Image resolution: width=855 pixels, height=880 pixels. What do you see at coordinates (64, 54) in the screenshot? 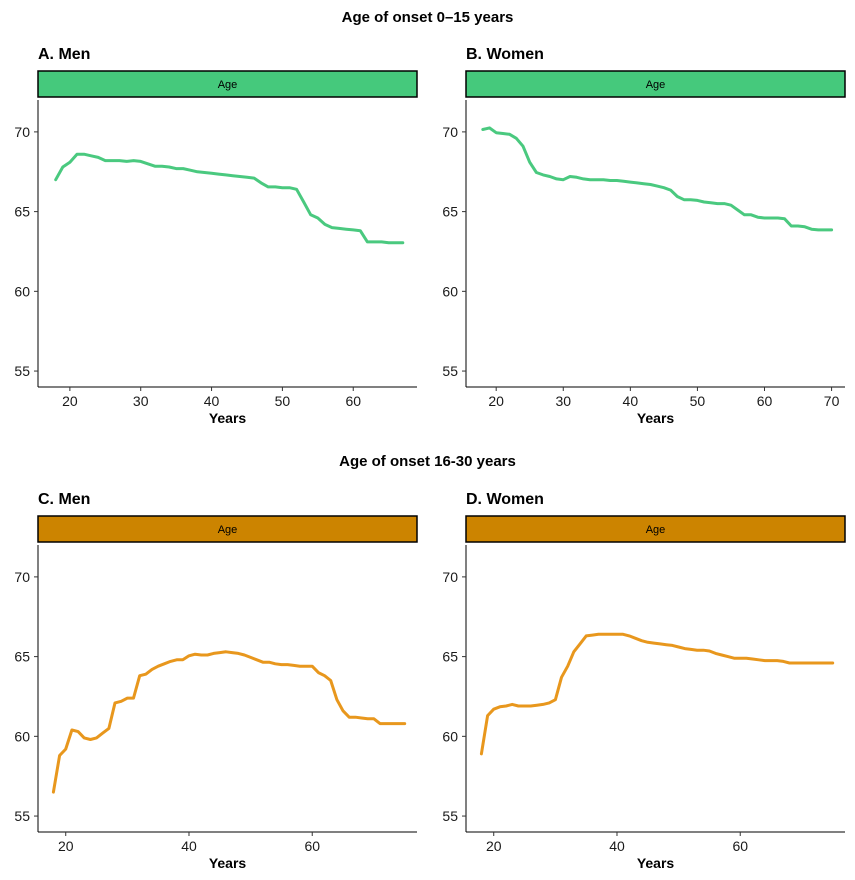
I see `panel-title: A. Men` at bounding box center [64, 54].